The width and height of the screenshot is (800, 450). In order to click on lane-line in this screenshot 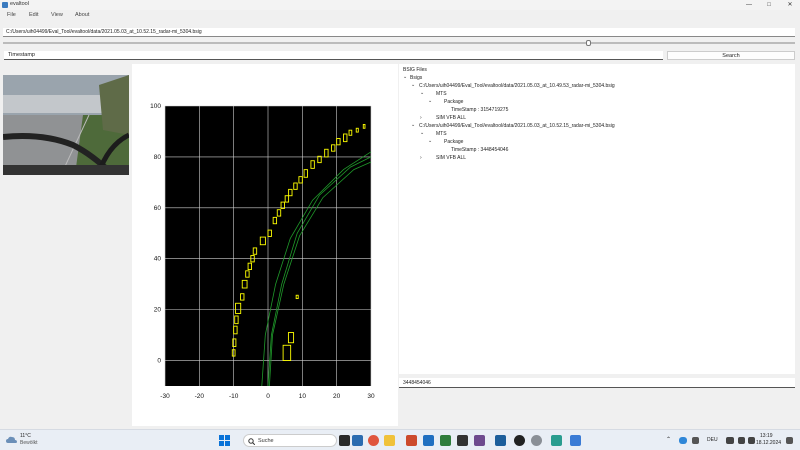, I will do `click(319, 271)`.